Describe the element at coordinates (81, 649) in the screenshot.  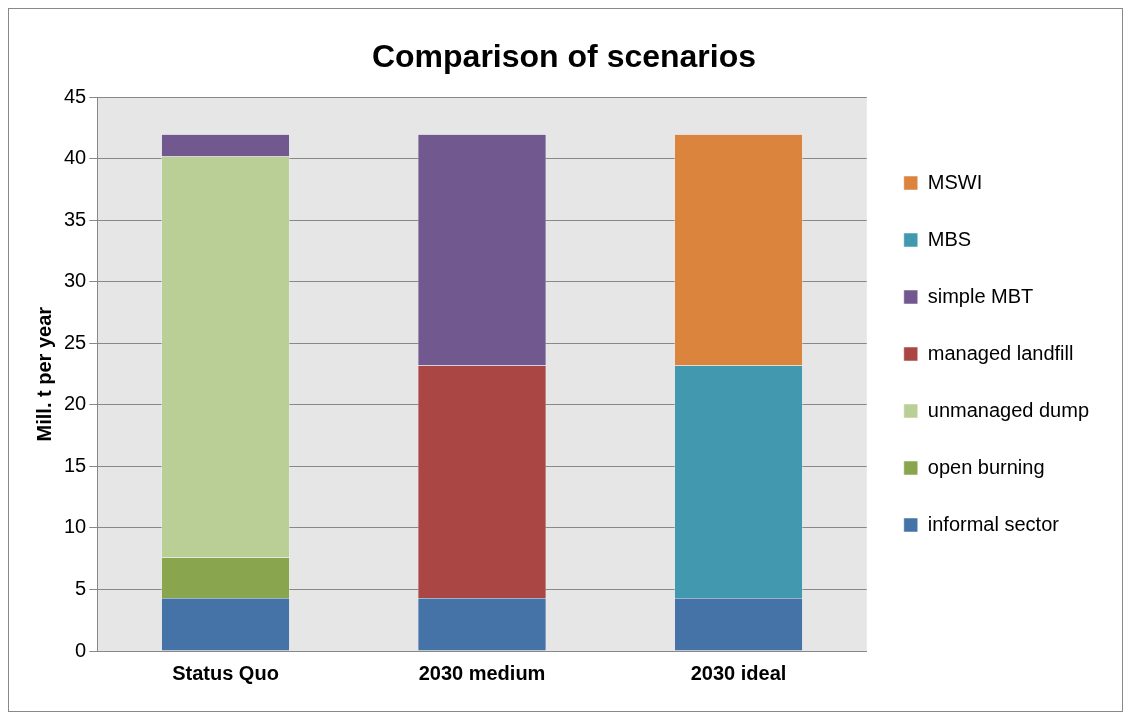
I see `y-tick-label: 0` at that location.